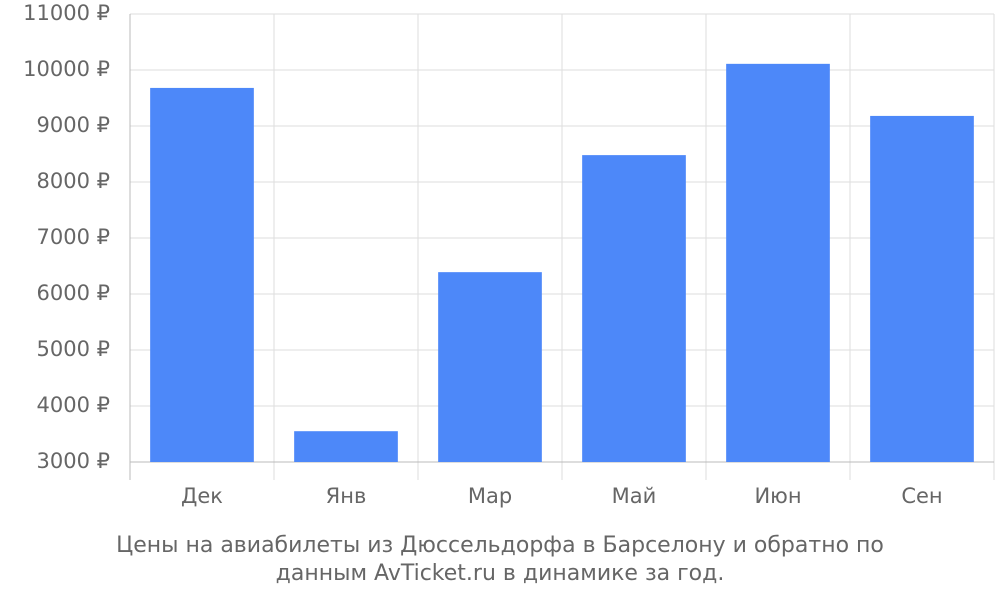 Image resolution: width=1000 pixels, height=600 pixels. Describe the element at coordinates (73, 181) in the screenshot. I see `y-tick-label: 8000 ₽` at that location.